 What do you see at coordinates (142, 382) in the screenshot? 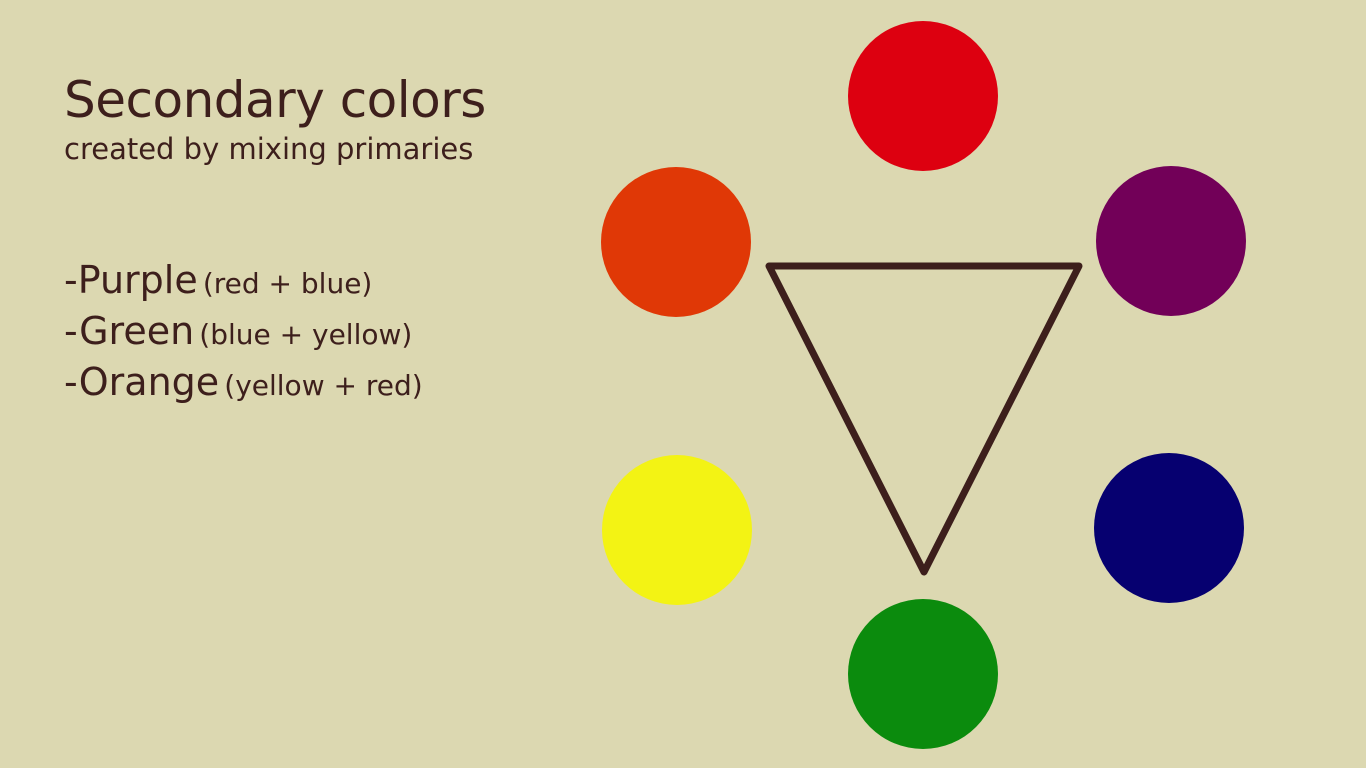
I see `orange-label: -Orange` at bounding box center [142, 382].